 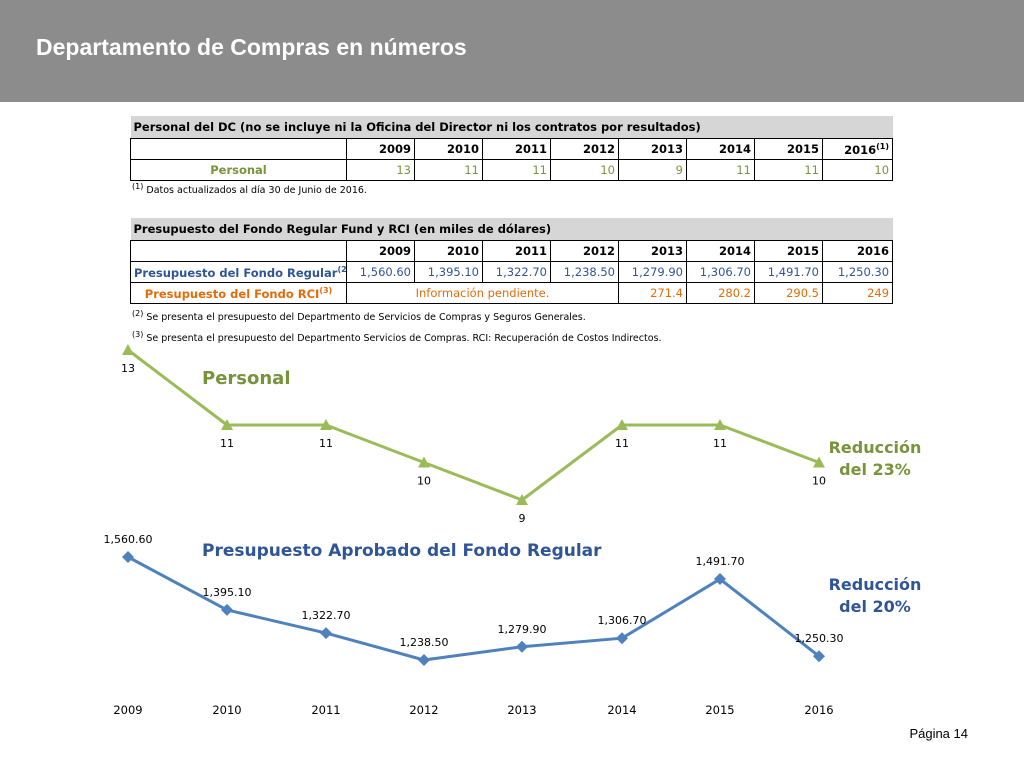 I want to click on table1-year: 2013, so click(x=652, y=149).